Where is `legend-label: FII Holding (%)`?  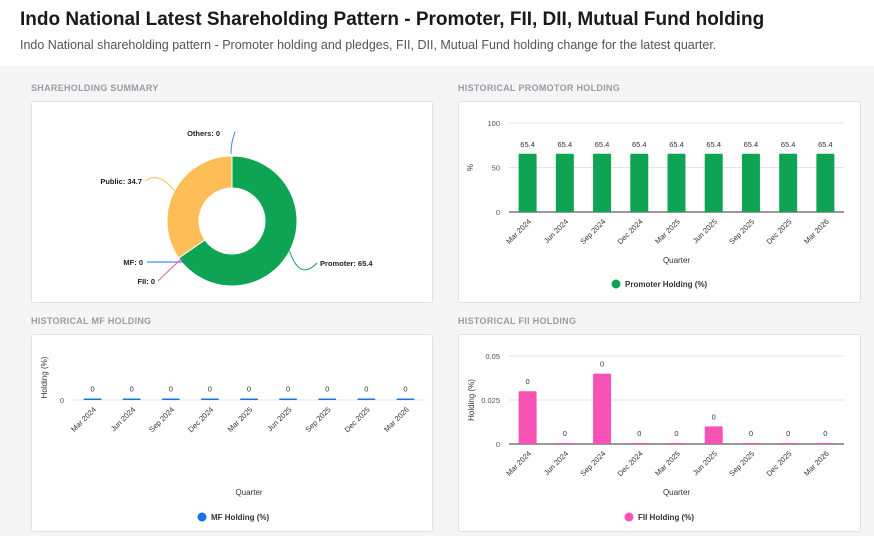 legend-label: FII Holding (%) is located at coordinates (666, 517).